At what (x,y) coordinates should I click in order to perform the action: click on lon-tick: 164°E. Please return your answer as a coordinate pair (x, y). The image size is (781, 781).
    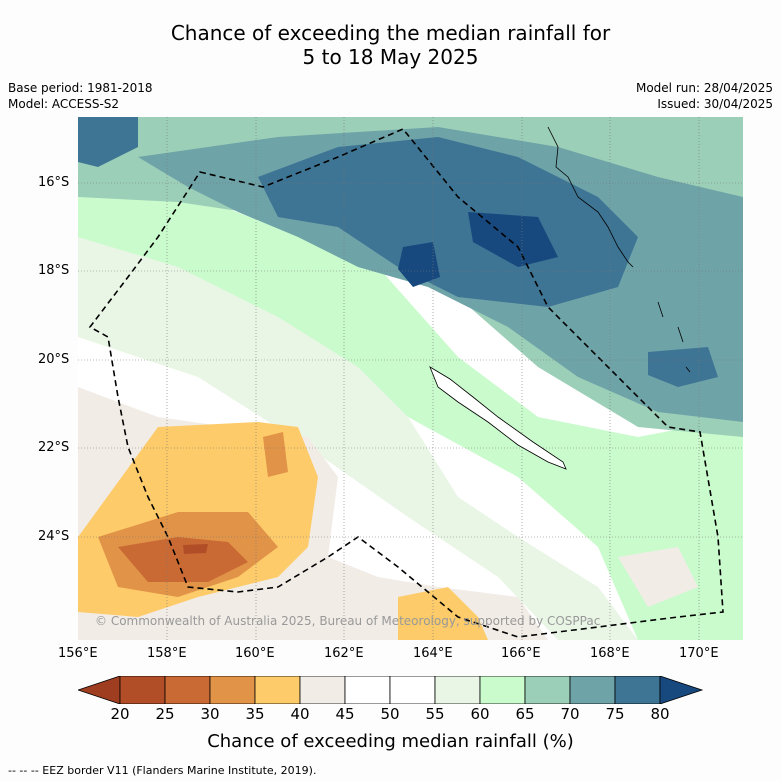
    Looking at the image, I should click on (433, 653).